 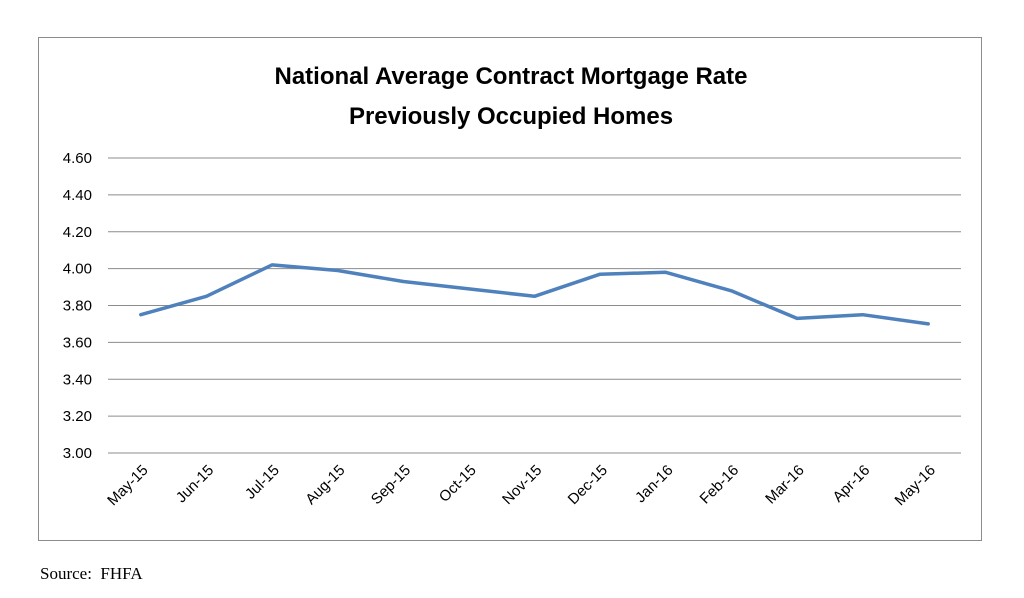 I want to click on x-tick-label: Jan-16, so click(x=654, y=484).